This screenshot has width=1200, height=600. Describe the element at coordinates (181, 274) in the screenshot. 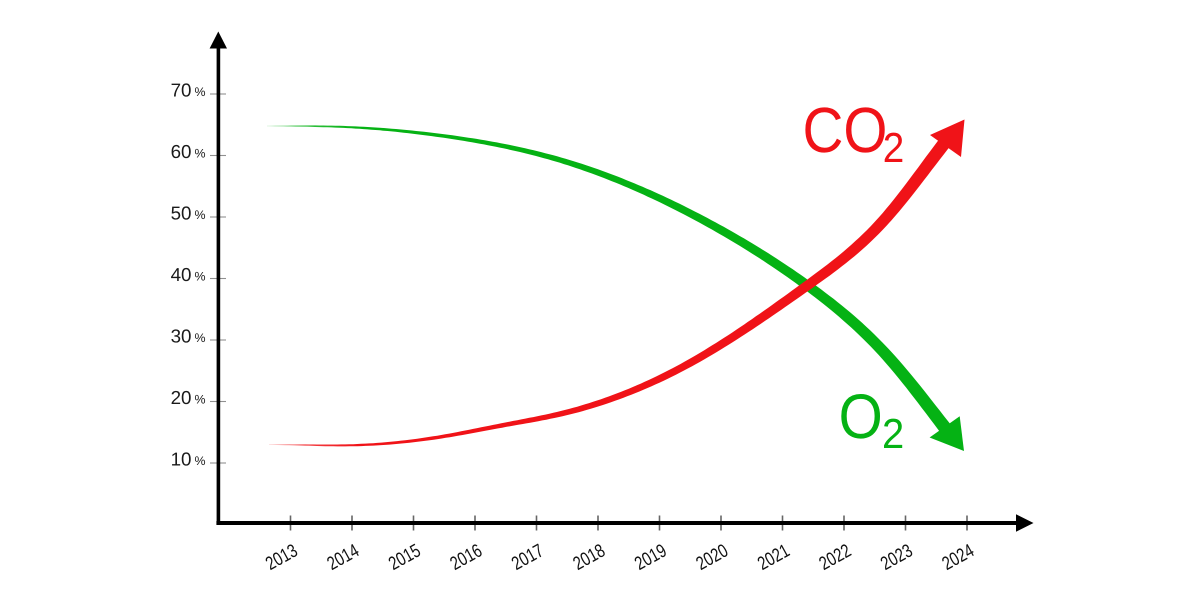

I see `svg-text: 40` at that location.